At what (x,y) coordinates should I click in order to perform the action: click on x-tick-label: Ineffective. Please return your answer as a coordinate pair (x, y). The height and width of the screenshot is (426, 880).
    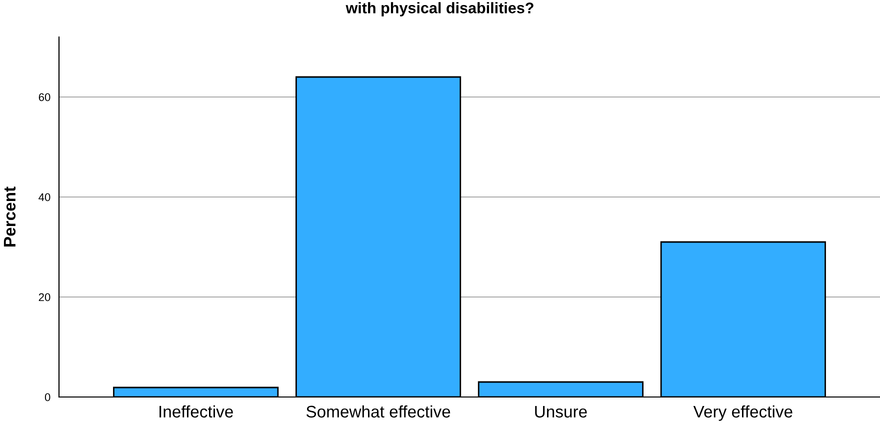
    Looking at the image, I should click on (196, 411).